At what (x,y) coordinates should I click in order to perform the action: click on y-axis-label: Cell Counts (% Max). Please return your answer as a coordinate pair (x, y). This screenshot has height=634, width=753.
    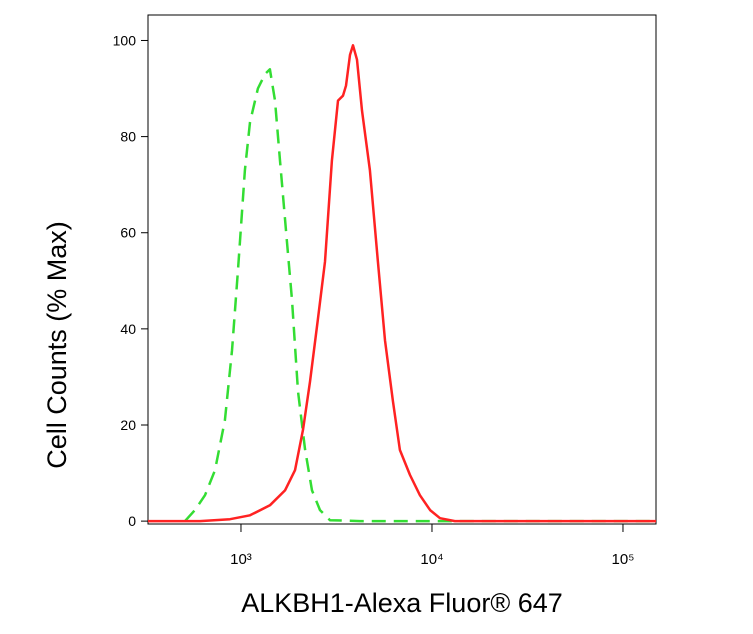
    Looking at the image, I should click on (57, 345).